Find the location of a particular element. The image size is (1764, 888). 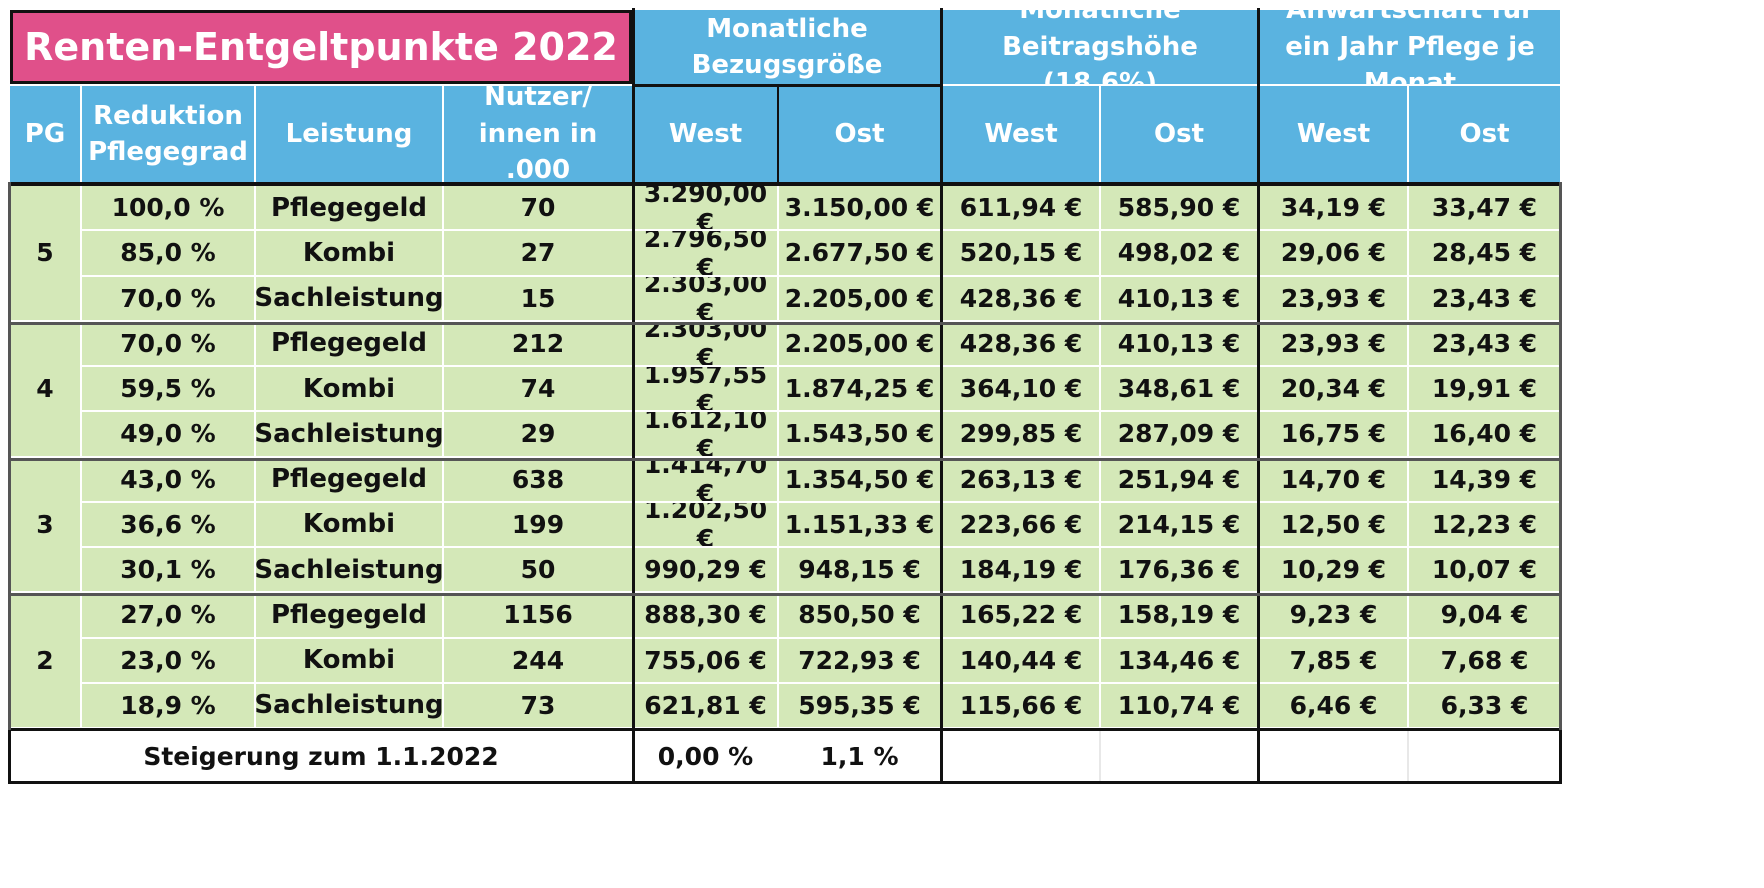

pg-cell: 5 is located at coordinates (45, 253).